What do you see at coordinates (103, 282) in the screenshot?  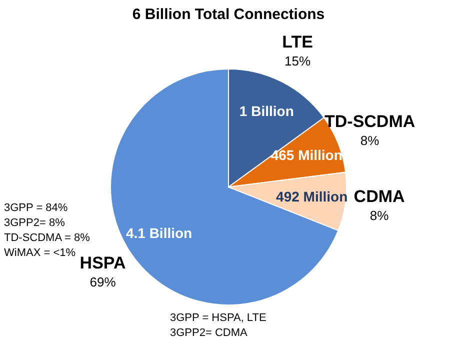 I see `data-label: 69%` at bounding box center [103, 282].